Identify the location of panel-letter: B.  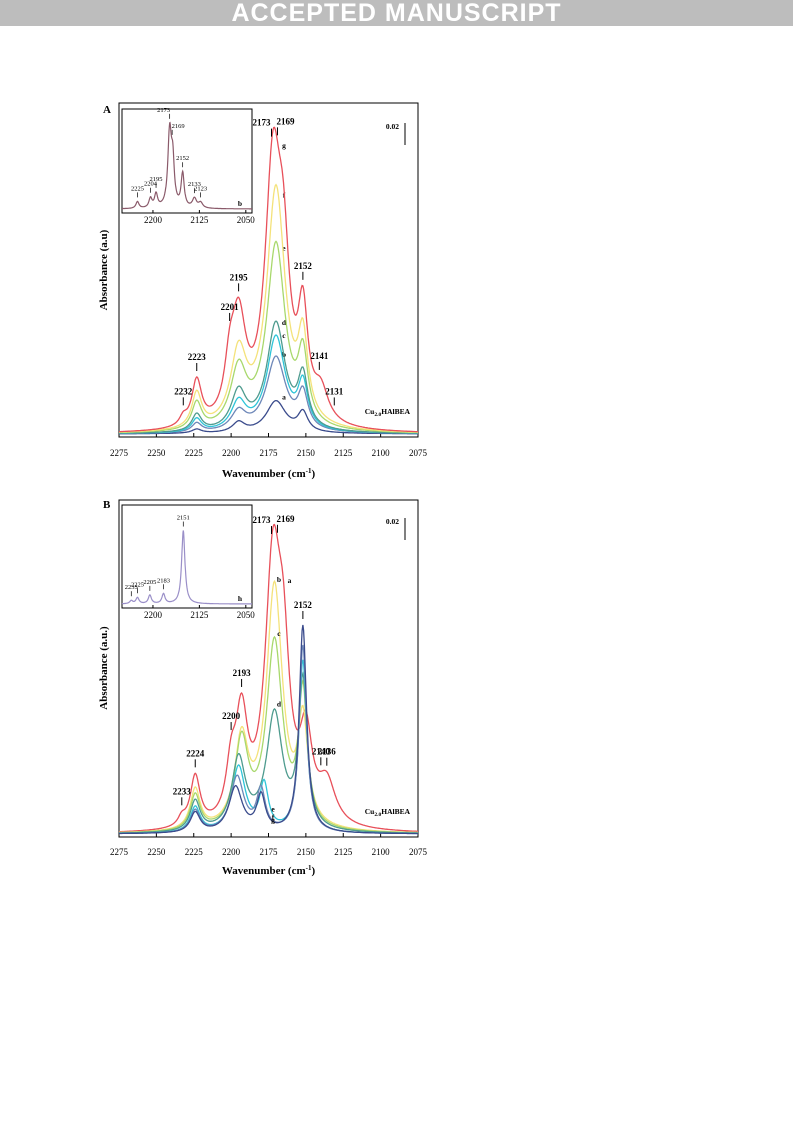
(107, 505).